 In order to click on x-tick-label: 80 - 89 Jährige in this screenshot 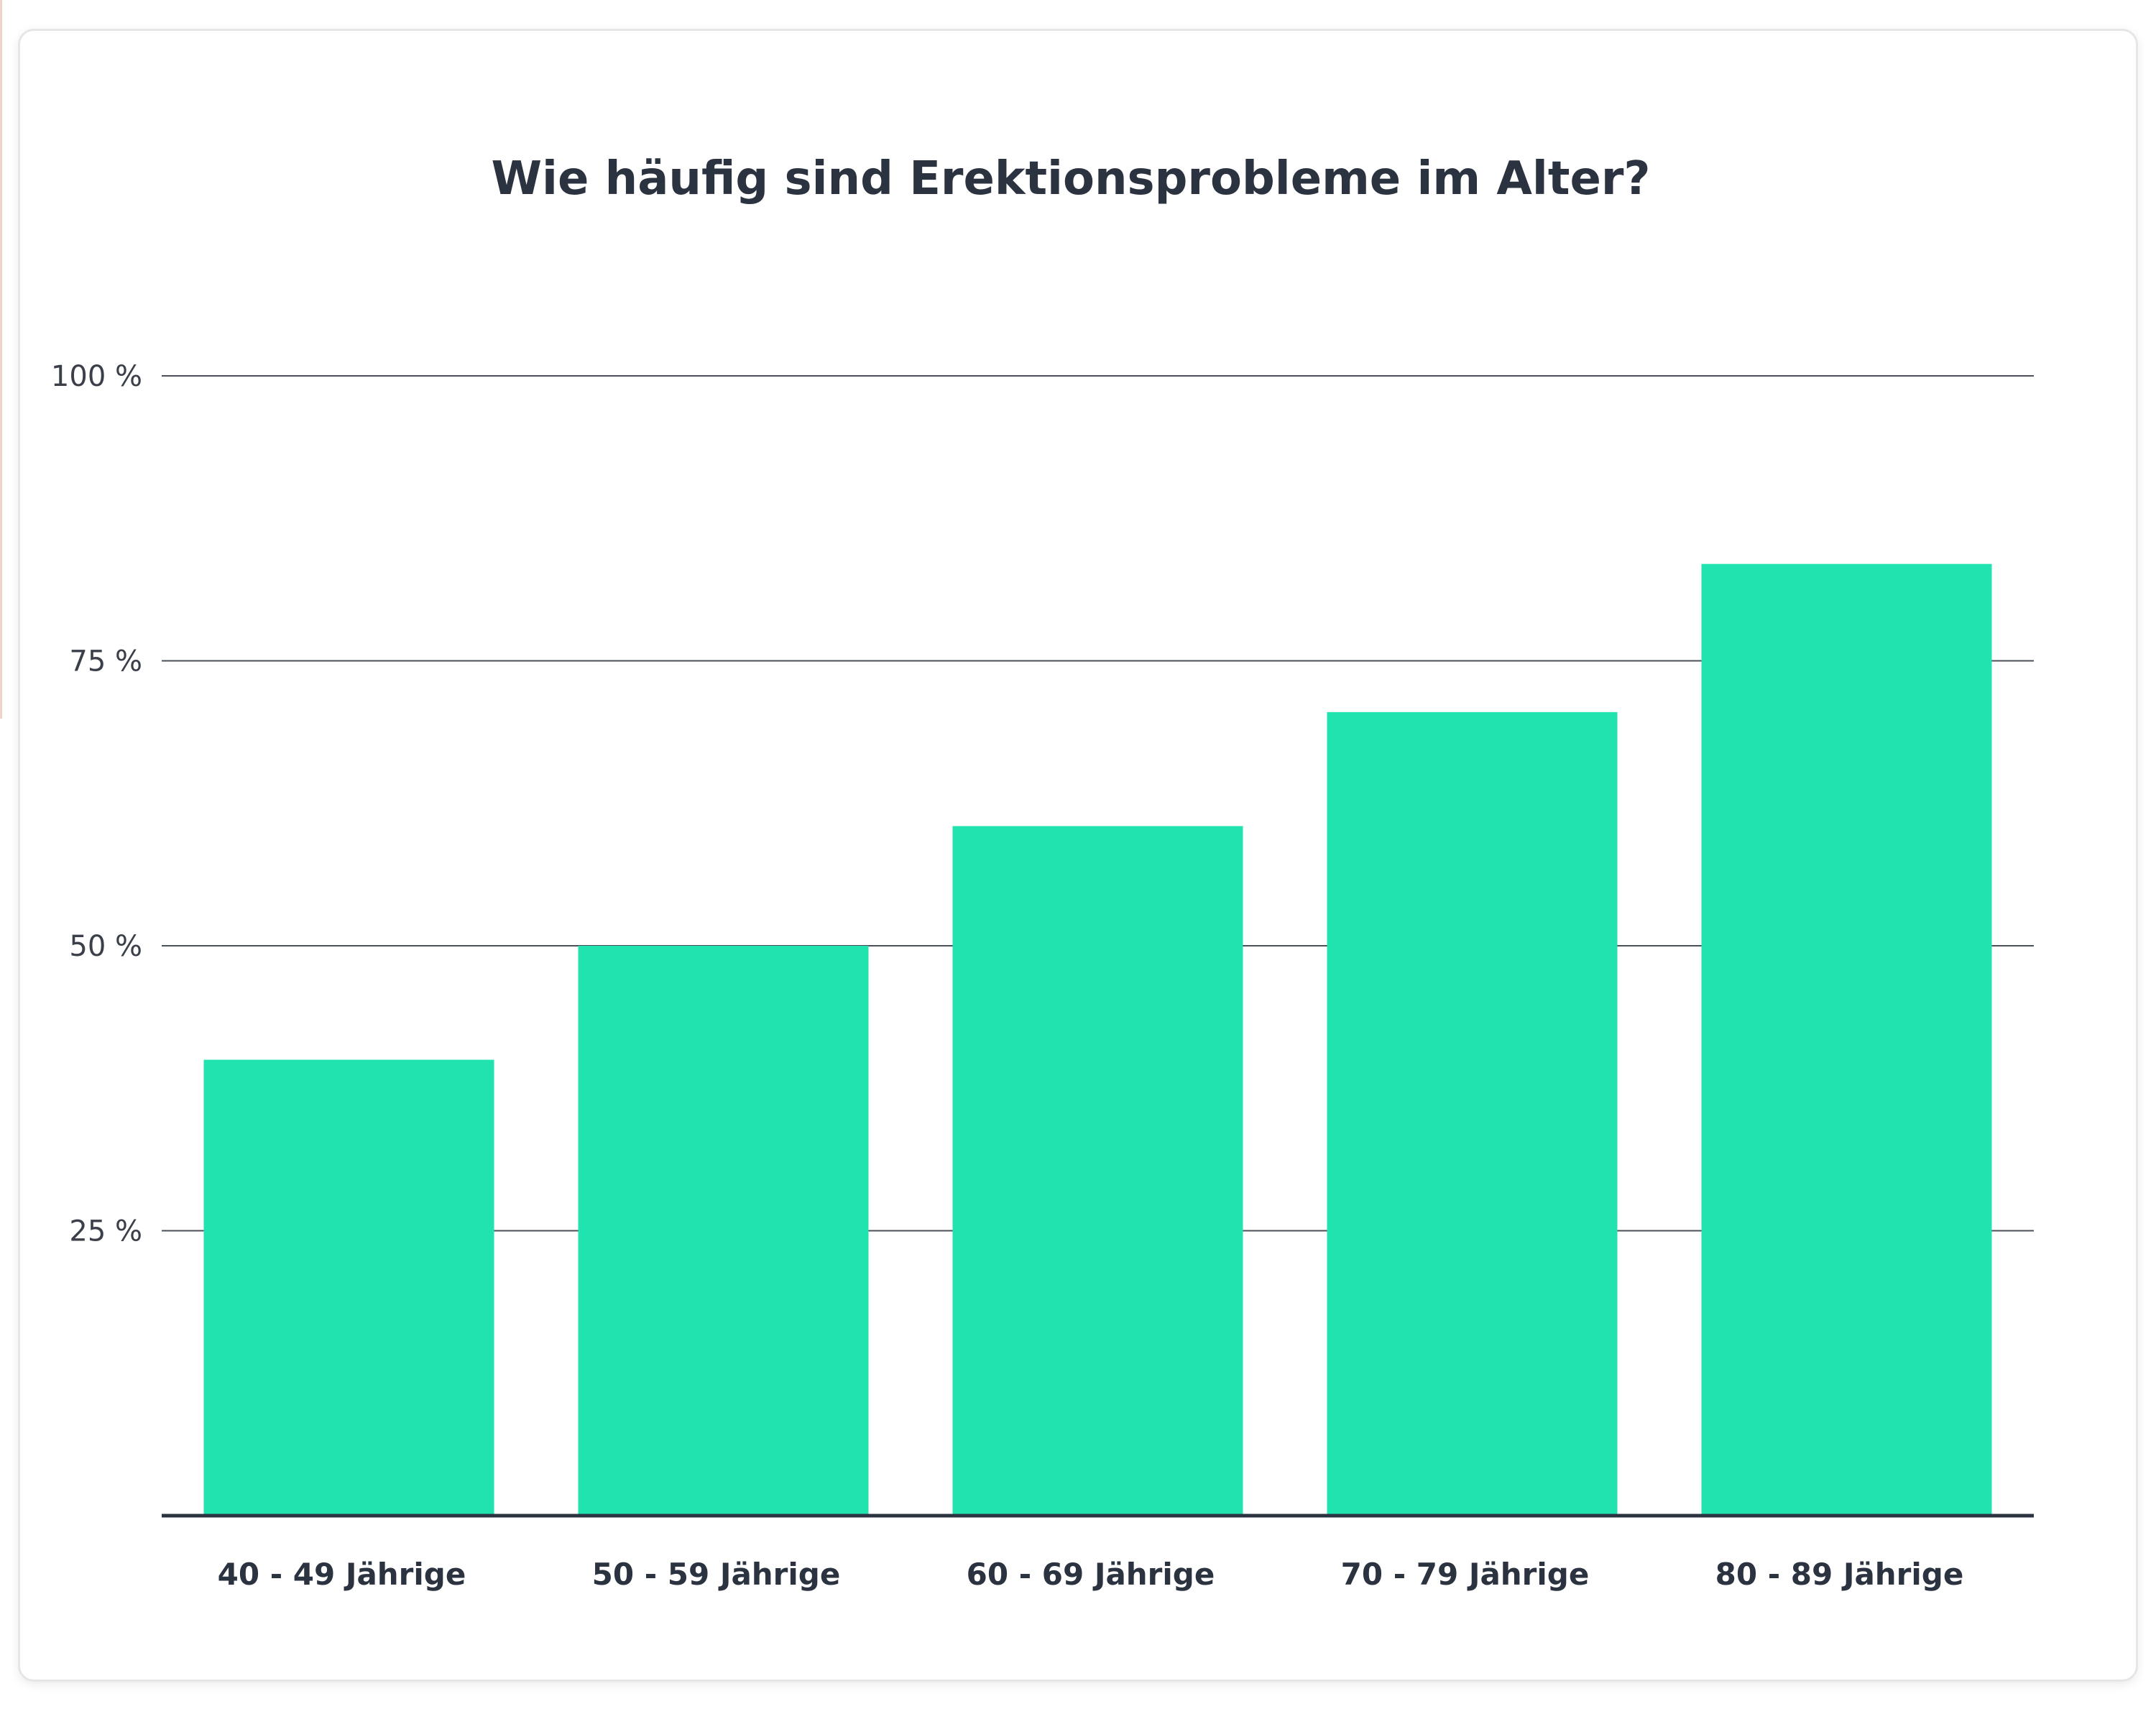, I will do `click(1839, 1574)`.